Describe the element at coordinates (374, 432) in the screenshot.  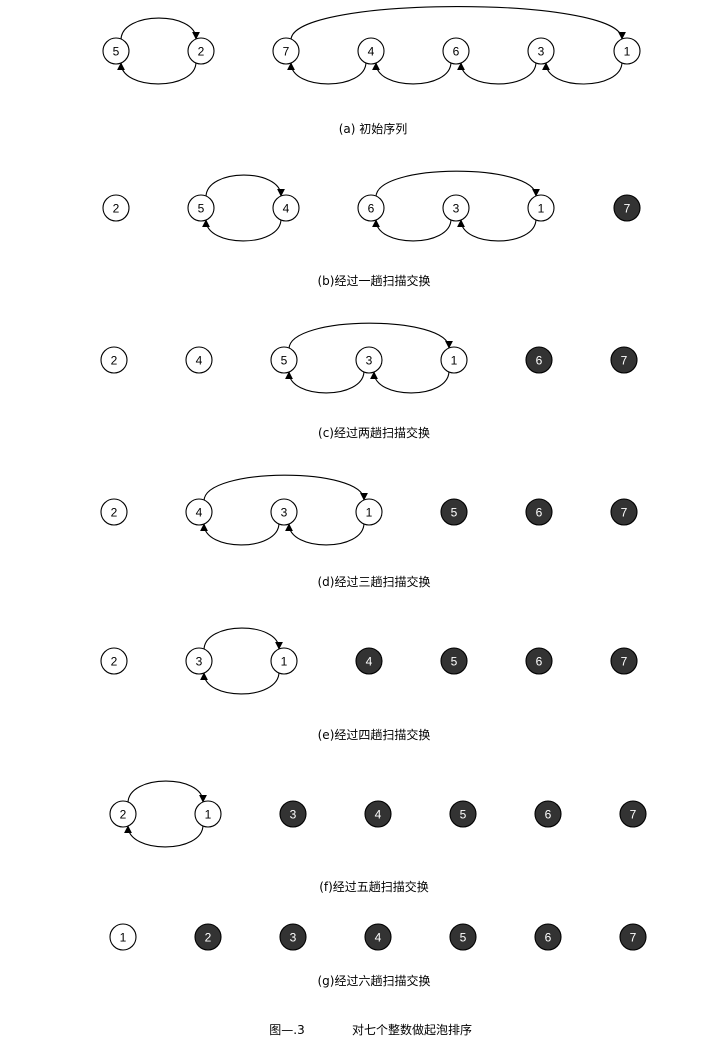
I see `panel-caption: (c)经过两趟扫描交换` at that location.